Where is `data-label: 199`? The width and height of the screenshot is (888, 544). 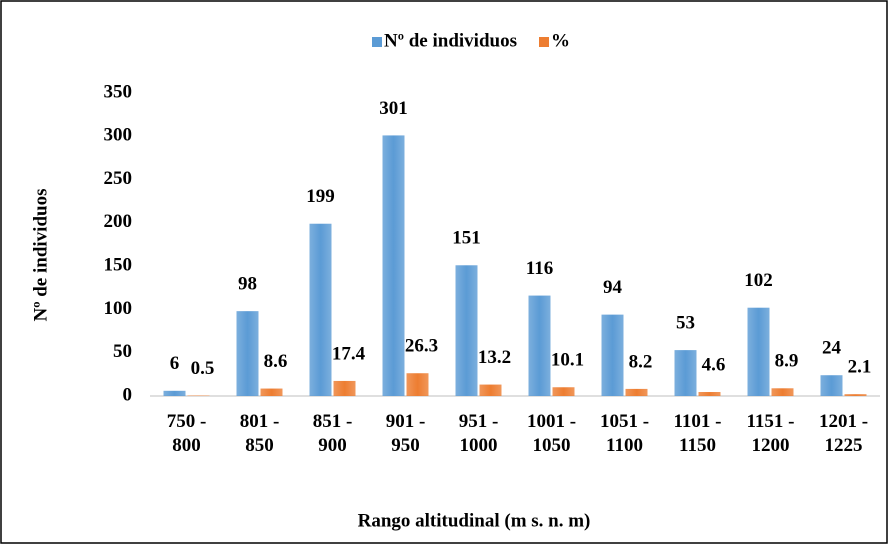 data-label: 199 is located at coordinates (320, 196).